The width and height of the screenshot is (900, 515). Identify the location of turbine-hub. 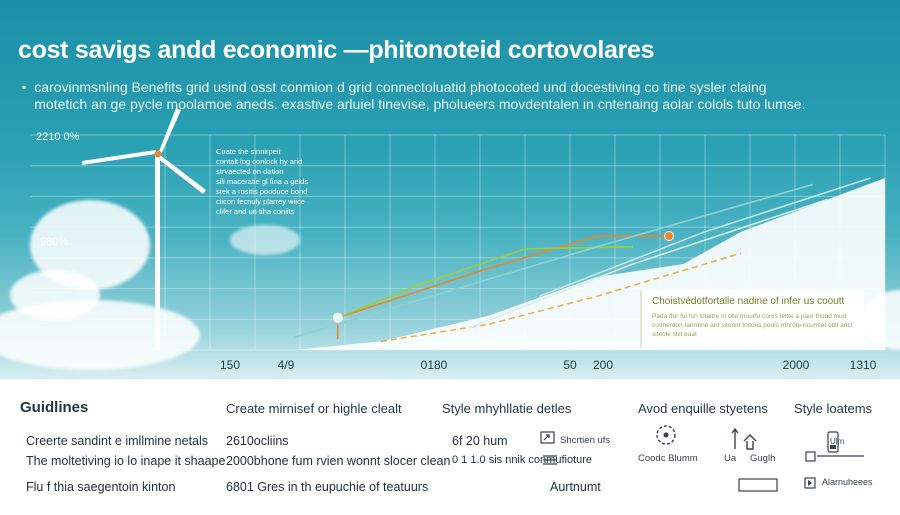
(158, 154).